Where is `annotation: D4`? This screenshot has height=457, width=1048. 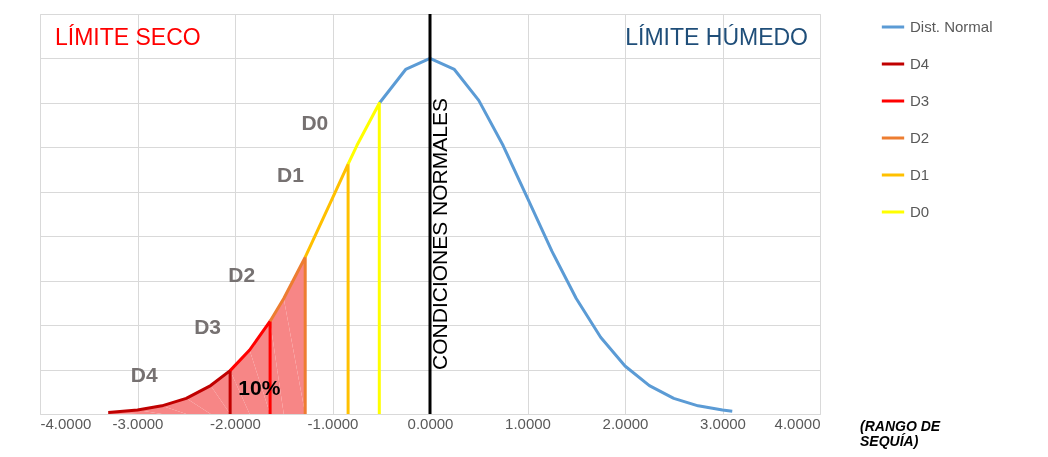 annotation: D4 is located at coordinates (144, 375).